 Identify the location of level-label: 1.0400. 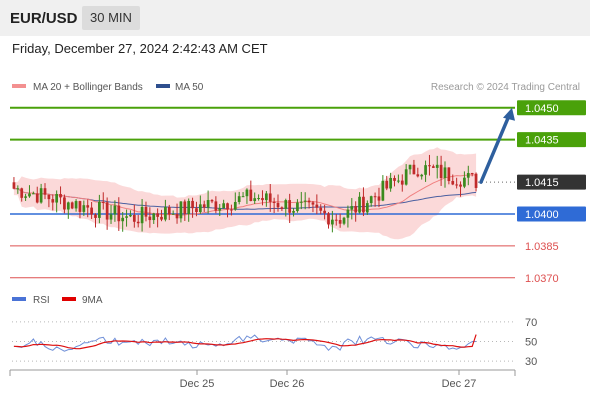
(542, 215).